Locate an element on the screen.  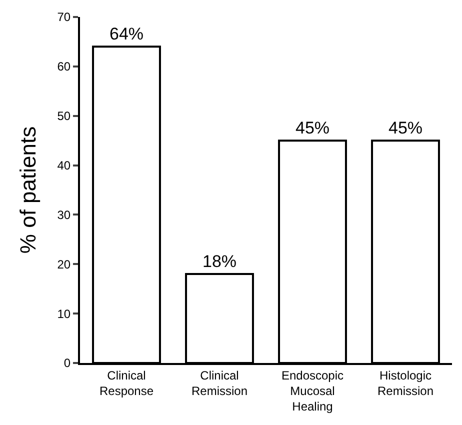
y-tick-label: 60 is located at coordinates (64, 67).